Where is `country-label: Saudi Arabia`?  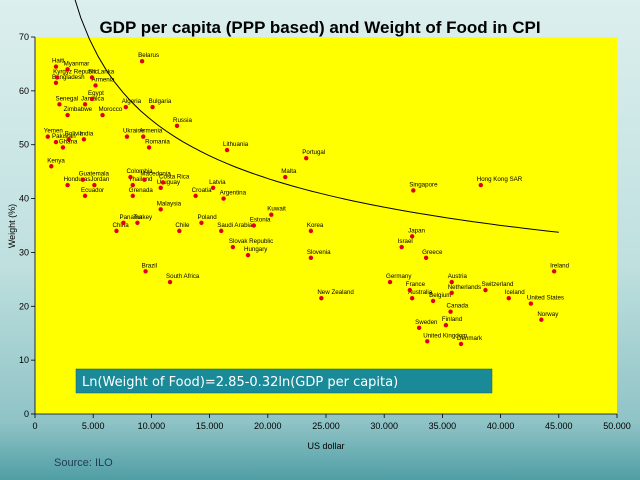 country-label: Saudi Arabia is located at coordinates (235, 225).